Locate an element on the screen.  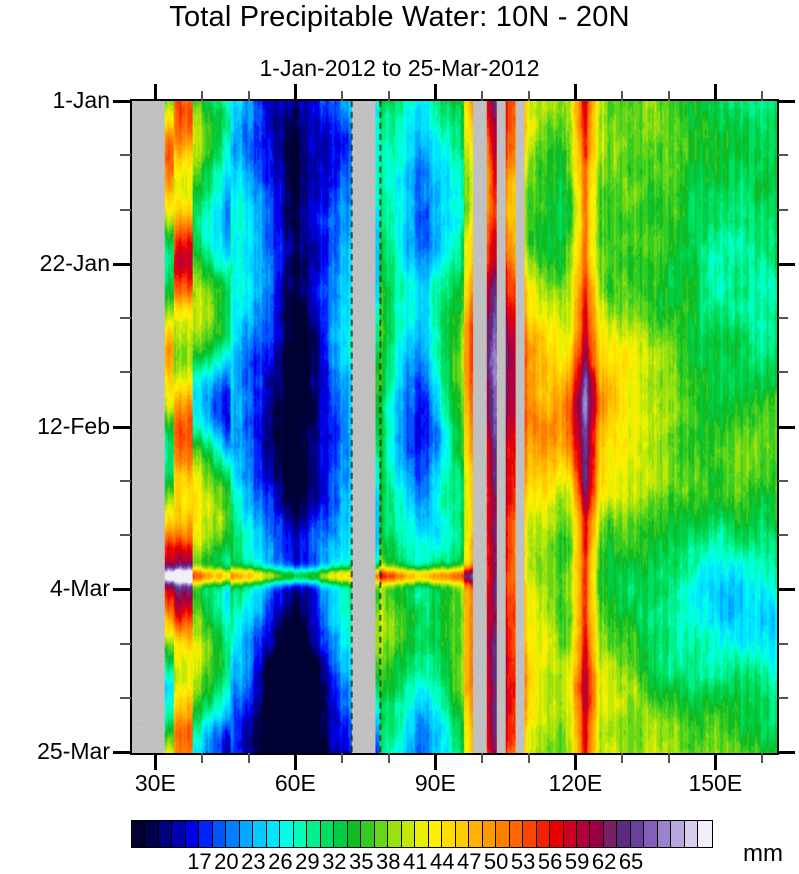
y-axis-label: 25-Mar is located at coordinates (73, 751).